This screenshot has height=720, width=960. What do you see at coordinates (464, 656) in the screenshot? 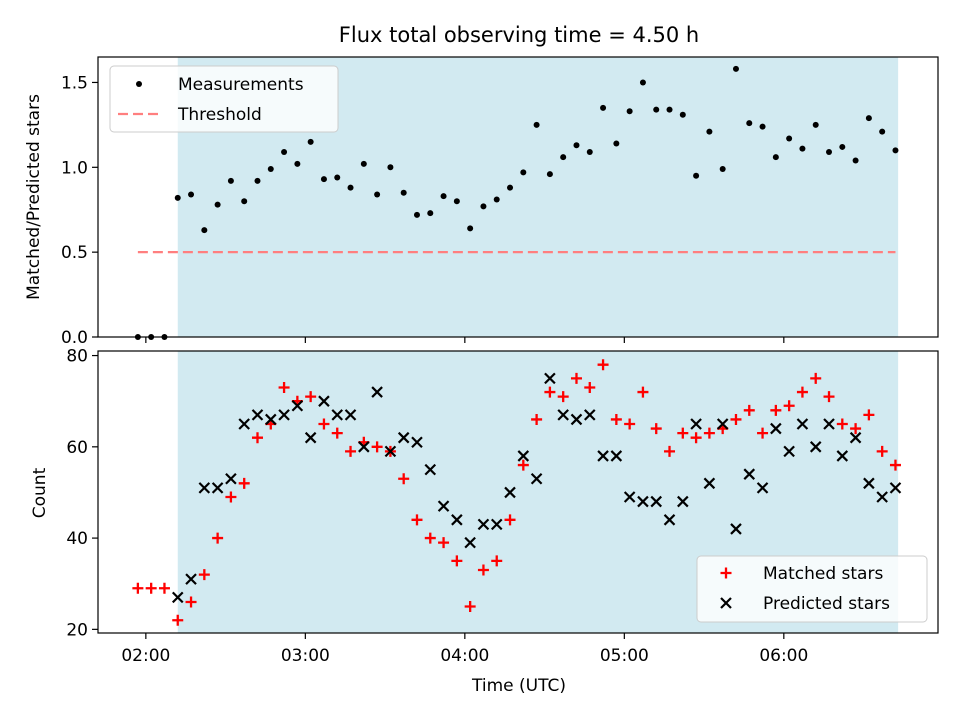
I see `x-tick-label: 04:00` at bounding box center [464, 656].